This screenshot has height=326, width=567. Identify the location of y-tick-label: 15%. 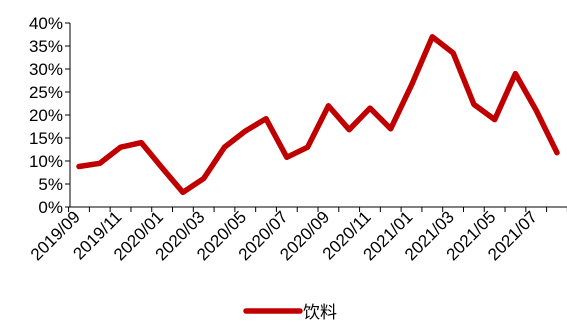
(46, 138).